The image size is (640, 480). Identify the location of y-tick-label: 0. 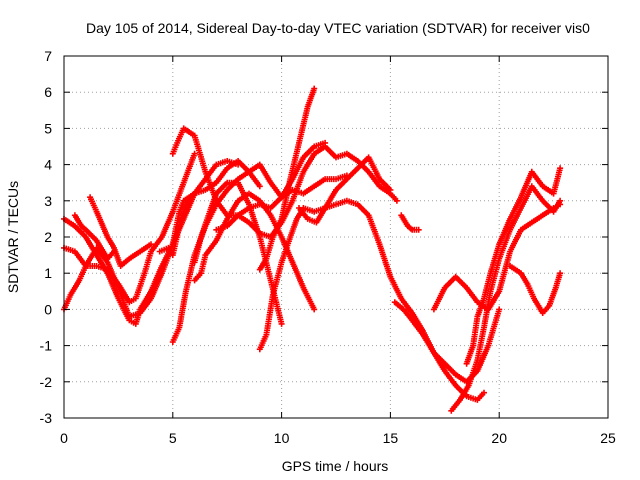
(48, 309).